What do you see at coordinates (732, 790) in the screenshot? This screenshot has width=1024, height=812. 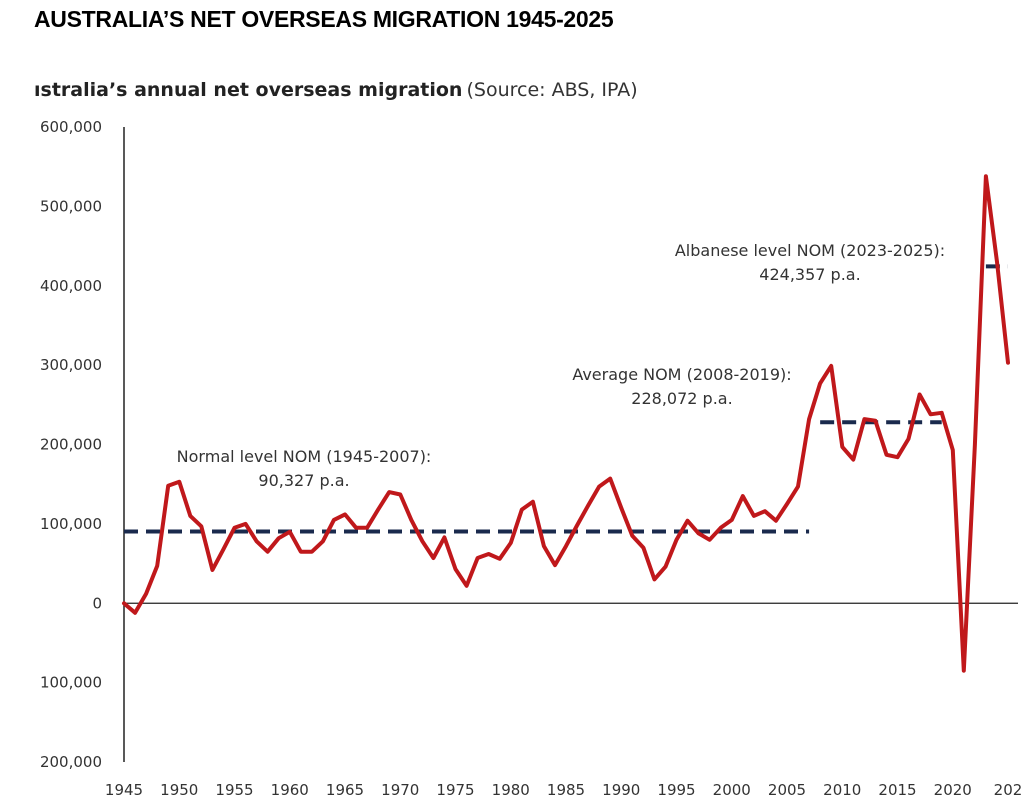 I see `x-tick-label: 2000` at bounding box center [732, 790].